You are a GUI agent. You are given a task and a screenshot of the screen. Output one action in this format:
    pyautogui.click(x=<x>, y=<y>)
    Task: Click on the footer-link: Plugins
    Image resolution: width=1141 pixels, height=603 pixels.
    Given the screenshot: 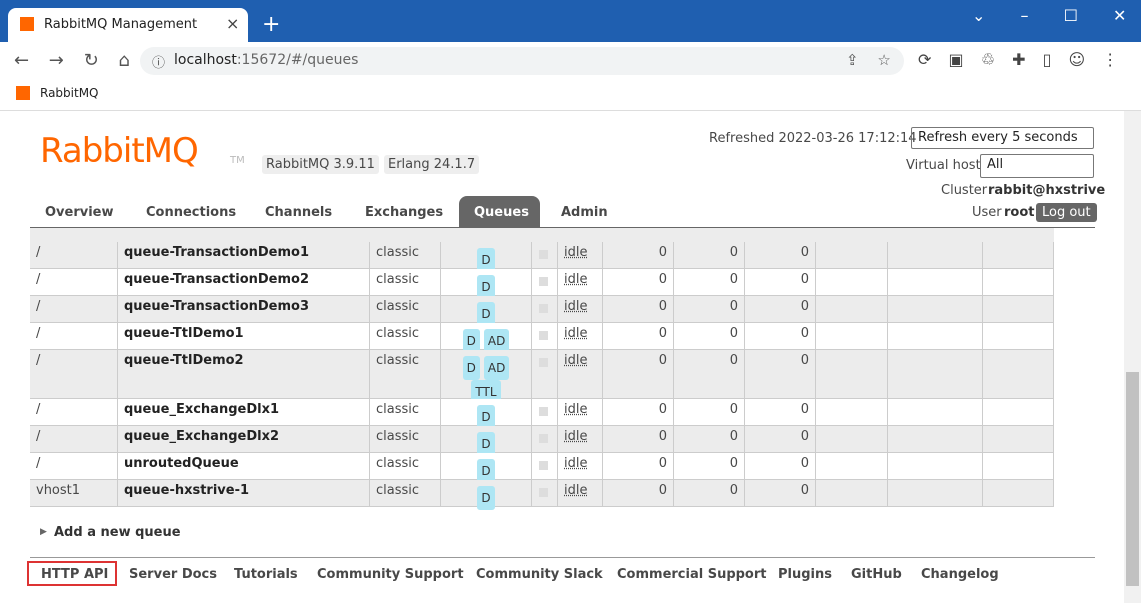 What is the action you would take?
    pyautogui.click(x=805, y=574)
    